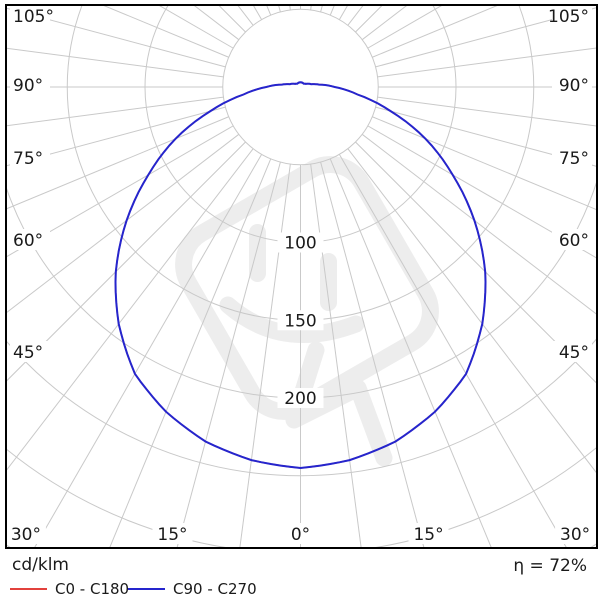  What do you see at coordinates (300, 87) in the screenshot?
I see `grid-ring` at bounding box center [300, 87].